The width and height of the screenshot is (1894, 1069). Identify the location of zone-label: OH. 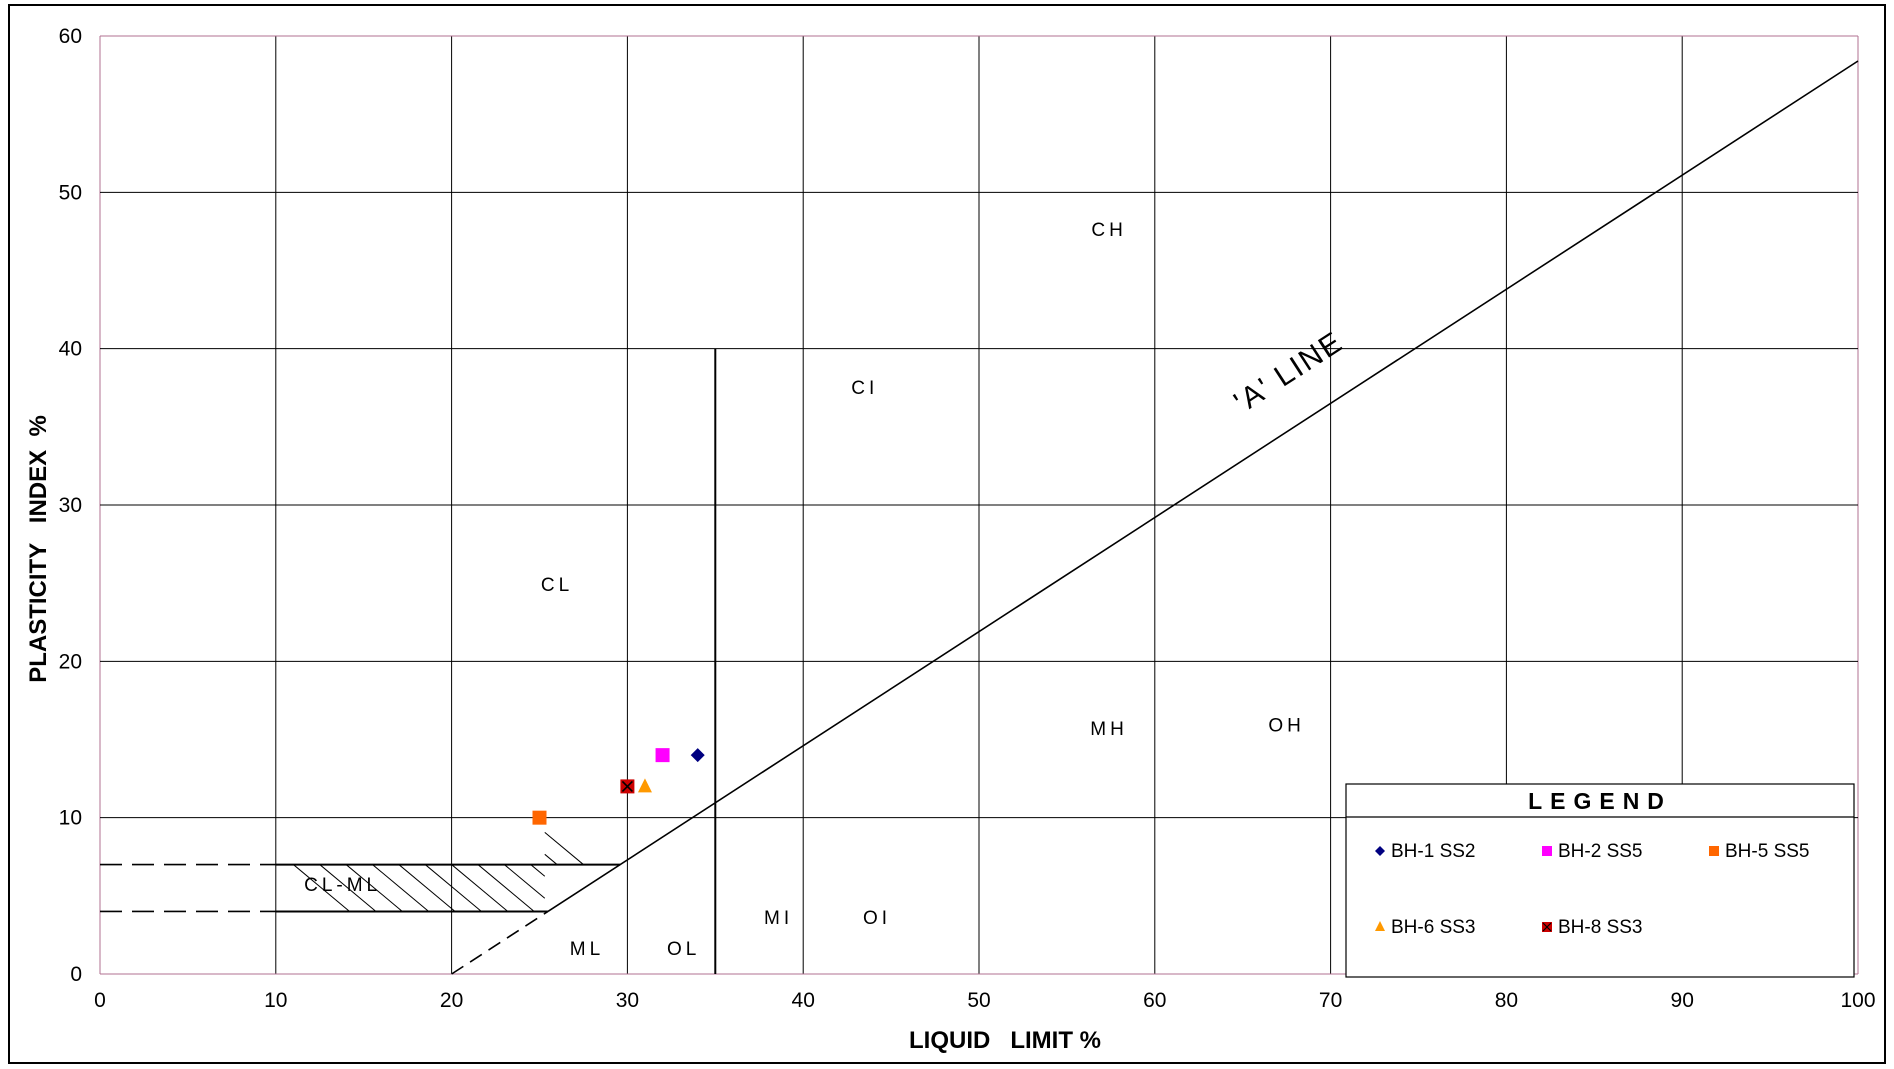
(1286, 726).